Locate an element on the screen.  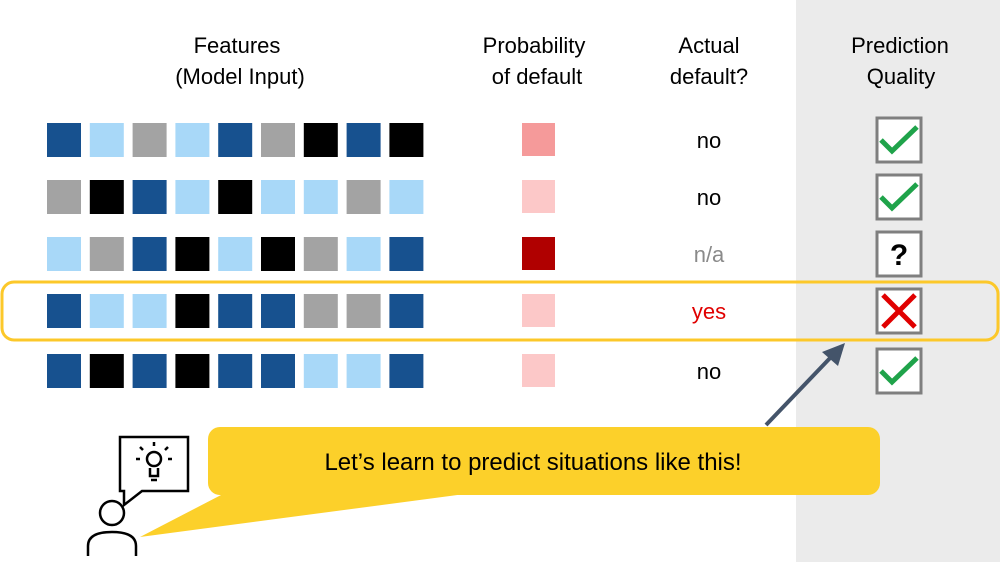
callout is located at coordinates (544, 461).